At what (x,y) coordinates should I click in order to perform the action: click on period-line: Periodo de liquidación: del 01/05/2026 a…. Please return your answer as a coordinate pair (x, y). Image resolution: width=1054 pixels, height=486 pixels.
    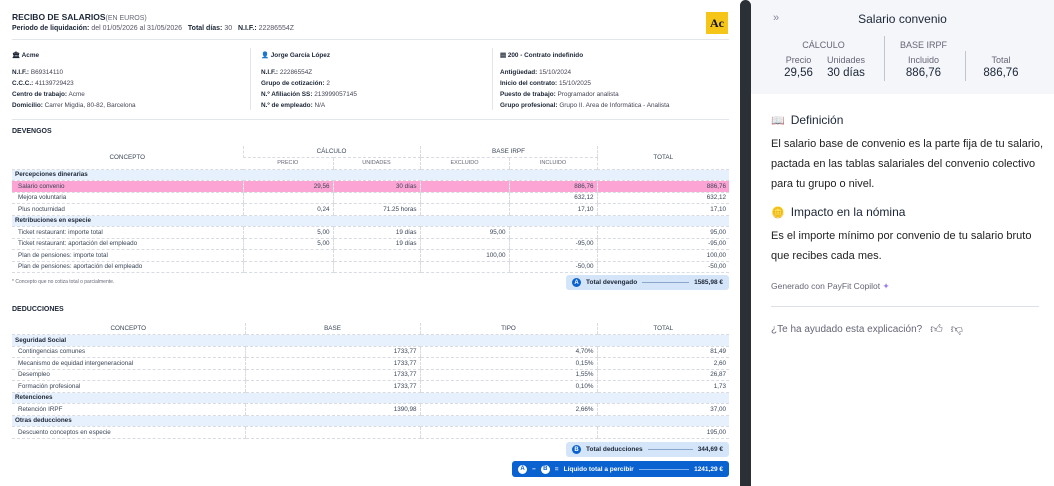
    Looking at the image, I should click on (153, 28).